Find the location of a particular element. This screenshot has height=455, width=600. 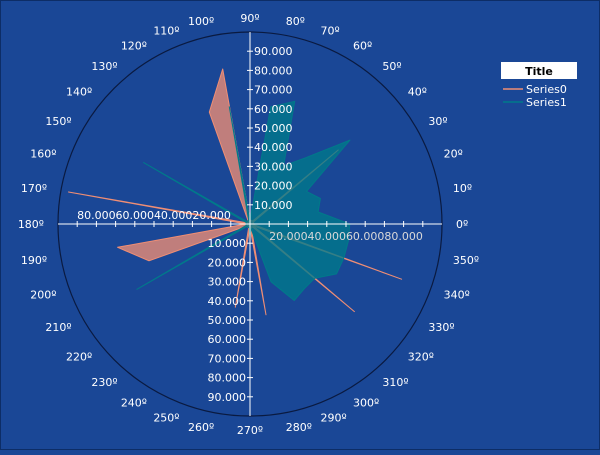

angle-label-260: 260º is located at coordinates (201, 427).